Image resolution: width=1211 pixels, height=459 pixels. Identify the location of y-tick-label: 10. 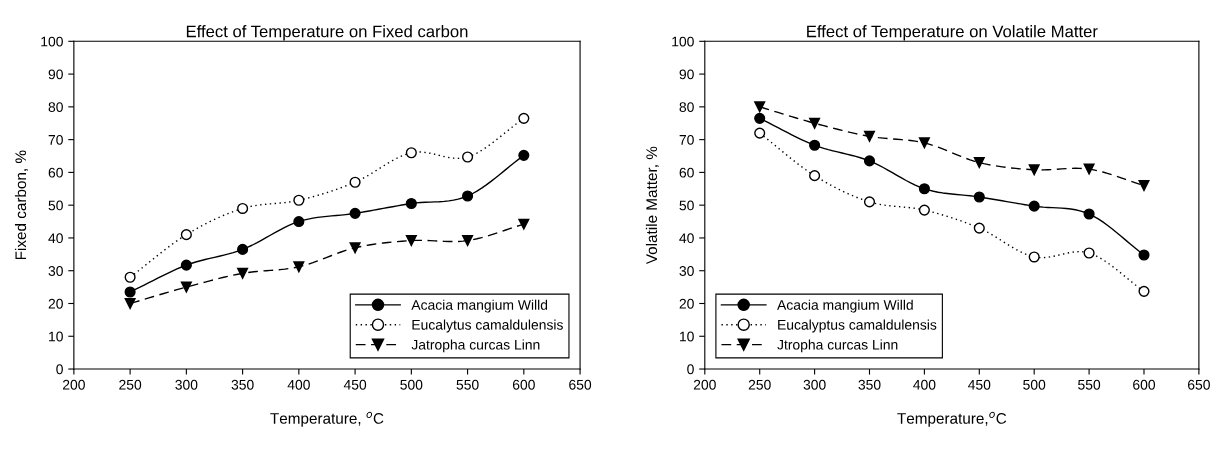
(687, 336).